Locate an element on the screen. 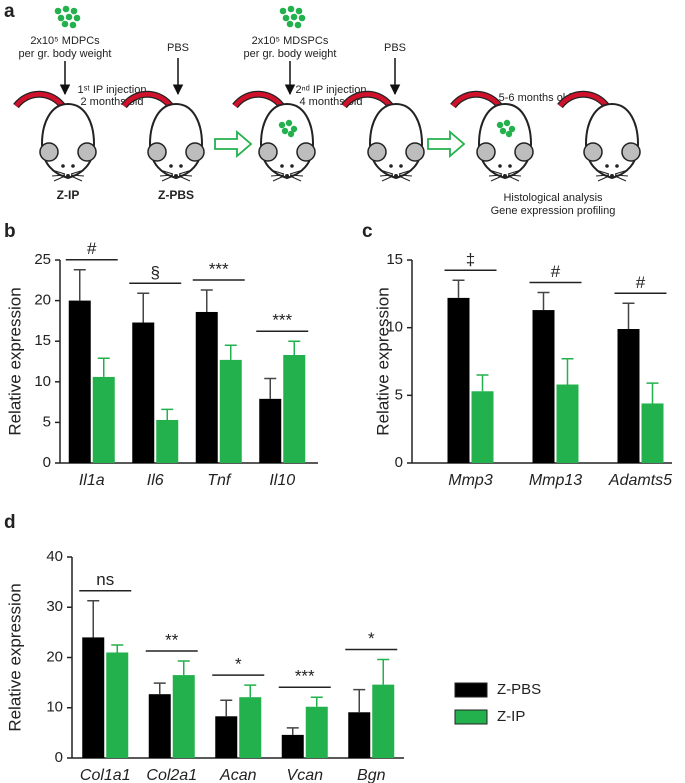 The height and width of the screenshot is (783, 685). legend-label: Z-PBS is located at coordinates (519, 689).